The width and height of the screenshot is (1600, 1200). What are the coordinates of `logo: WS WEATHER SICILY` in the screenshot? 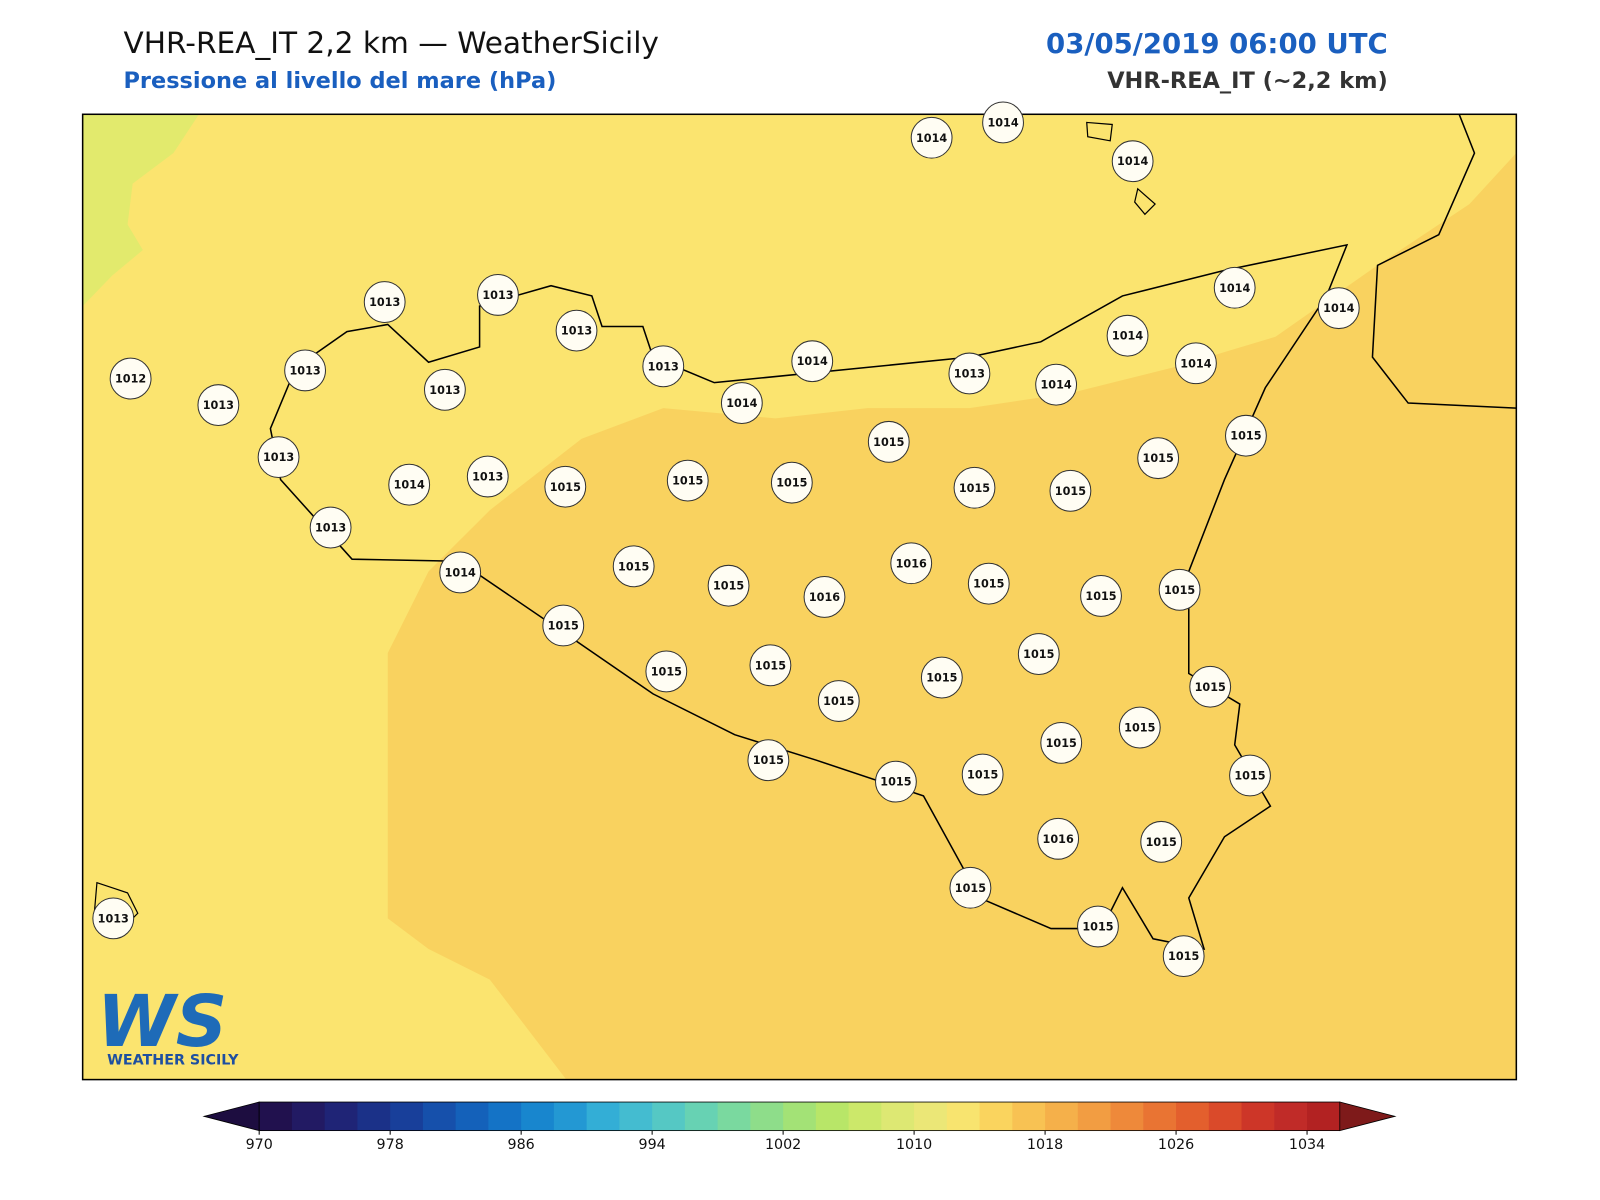 It's located at (168, 1024).